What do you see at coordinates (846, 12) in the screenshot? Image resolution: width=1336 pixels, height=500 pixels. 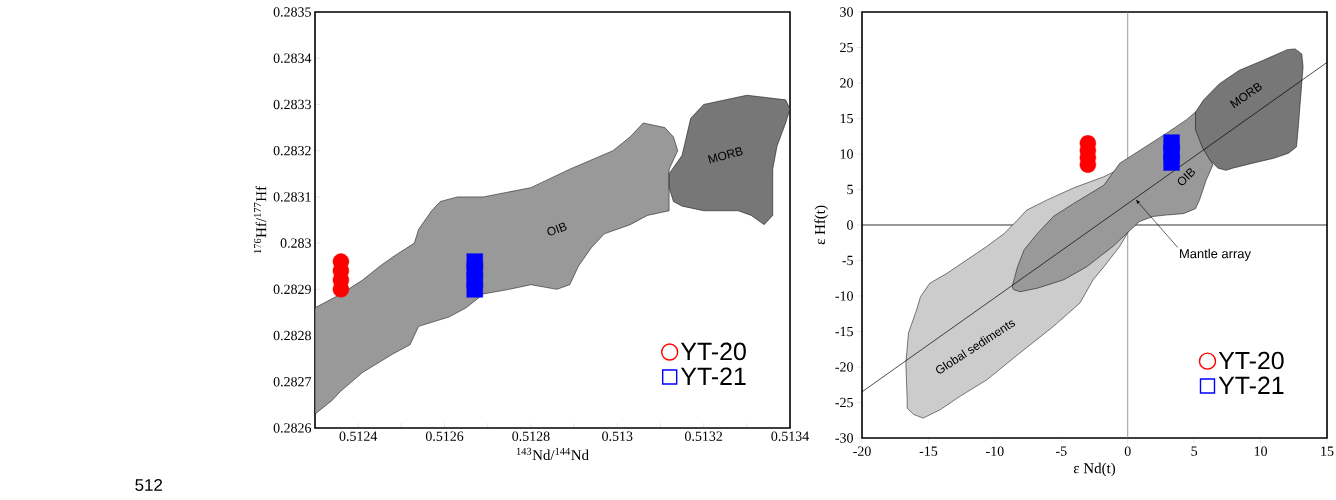 I see `y-tick-label: 30` at bounding box center [846, 12].